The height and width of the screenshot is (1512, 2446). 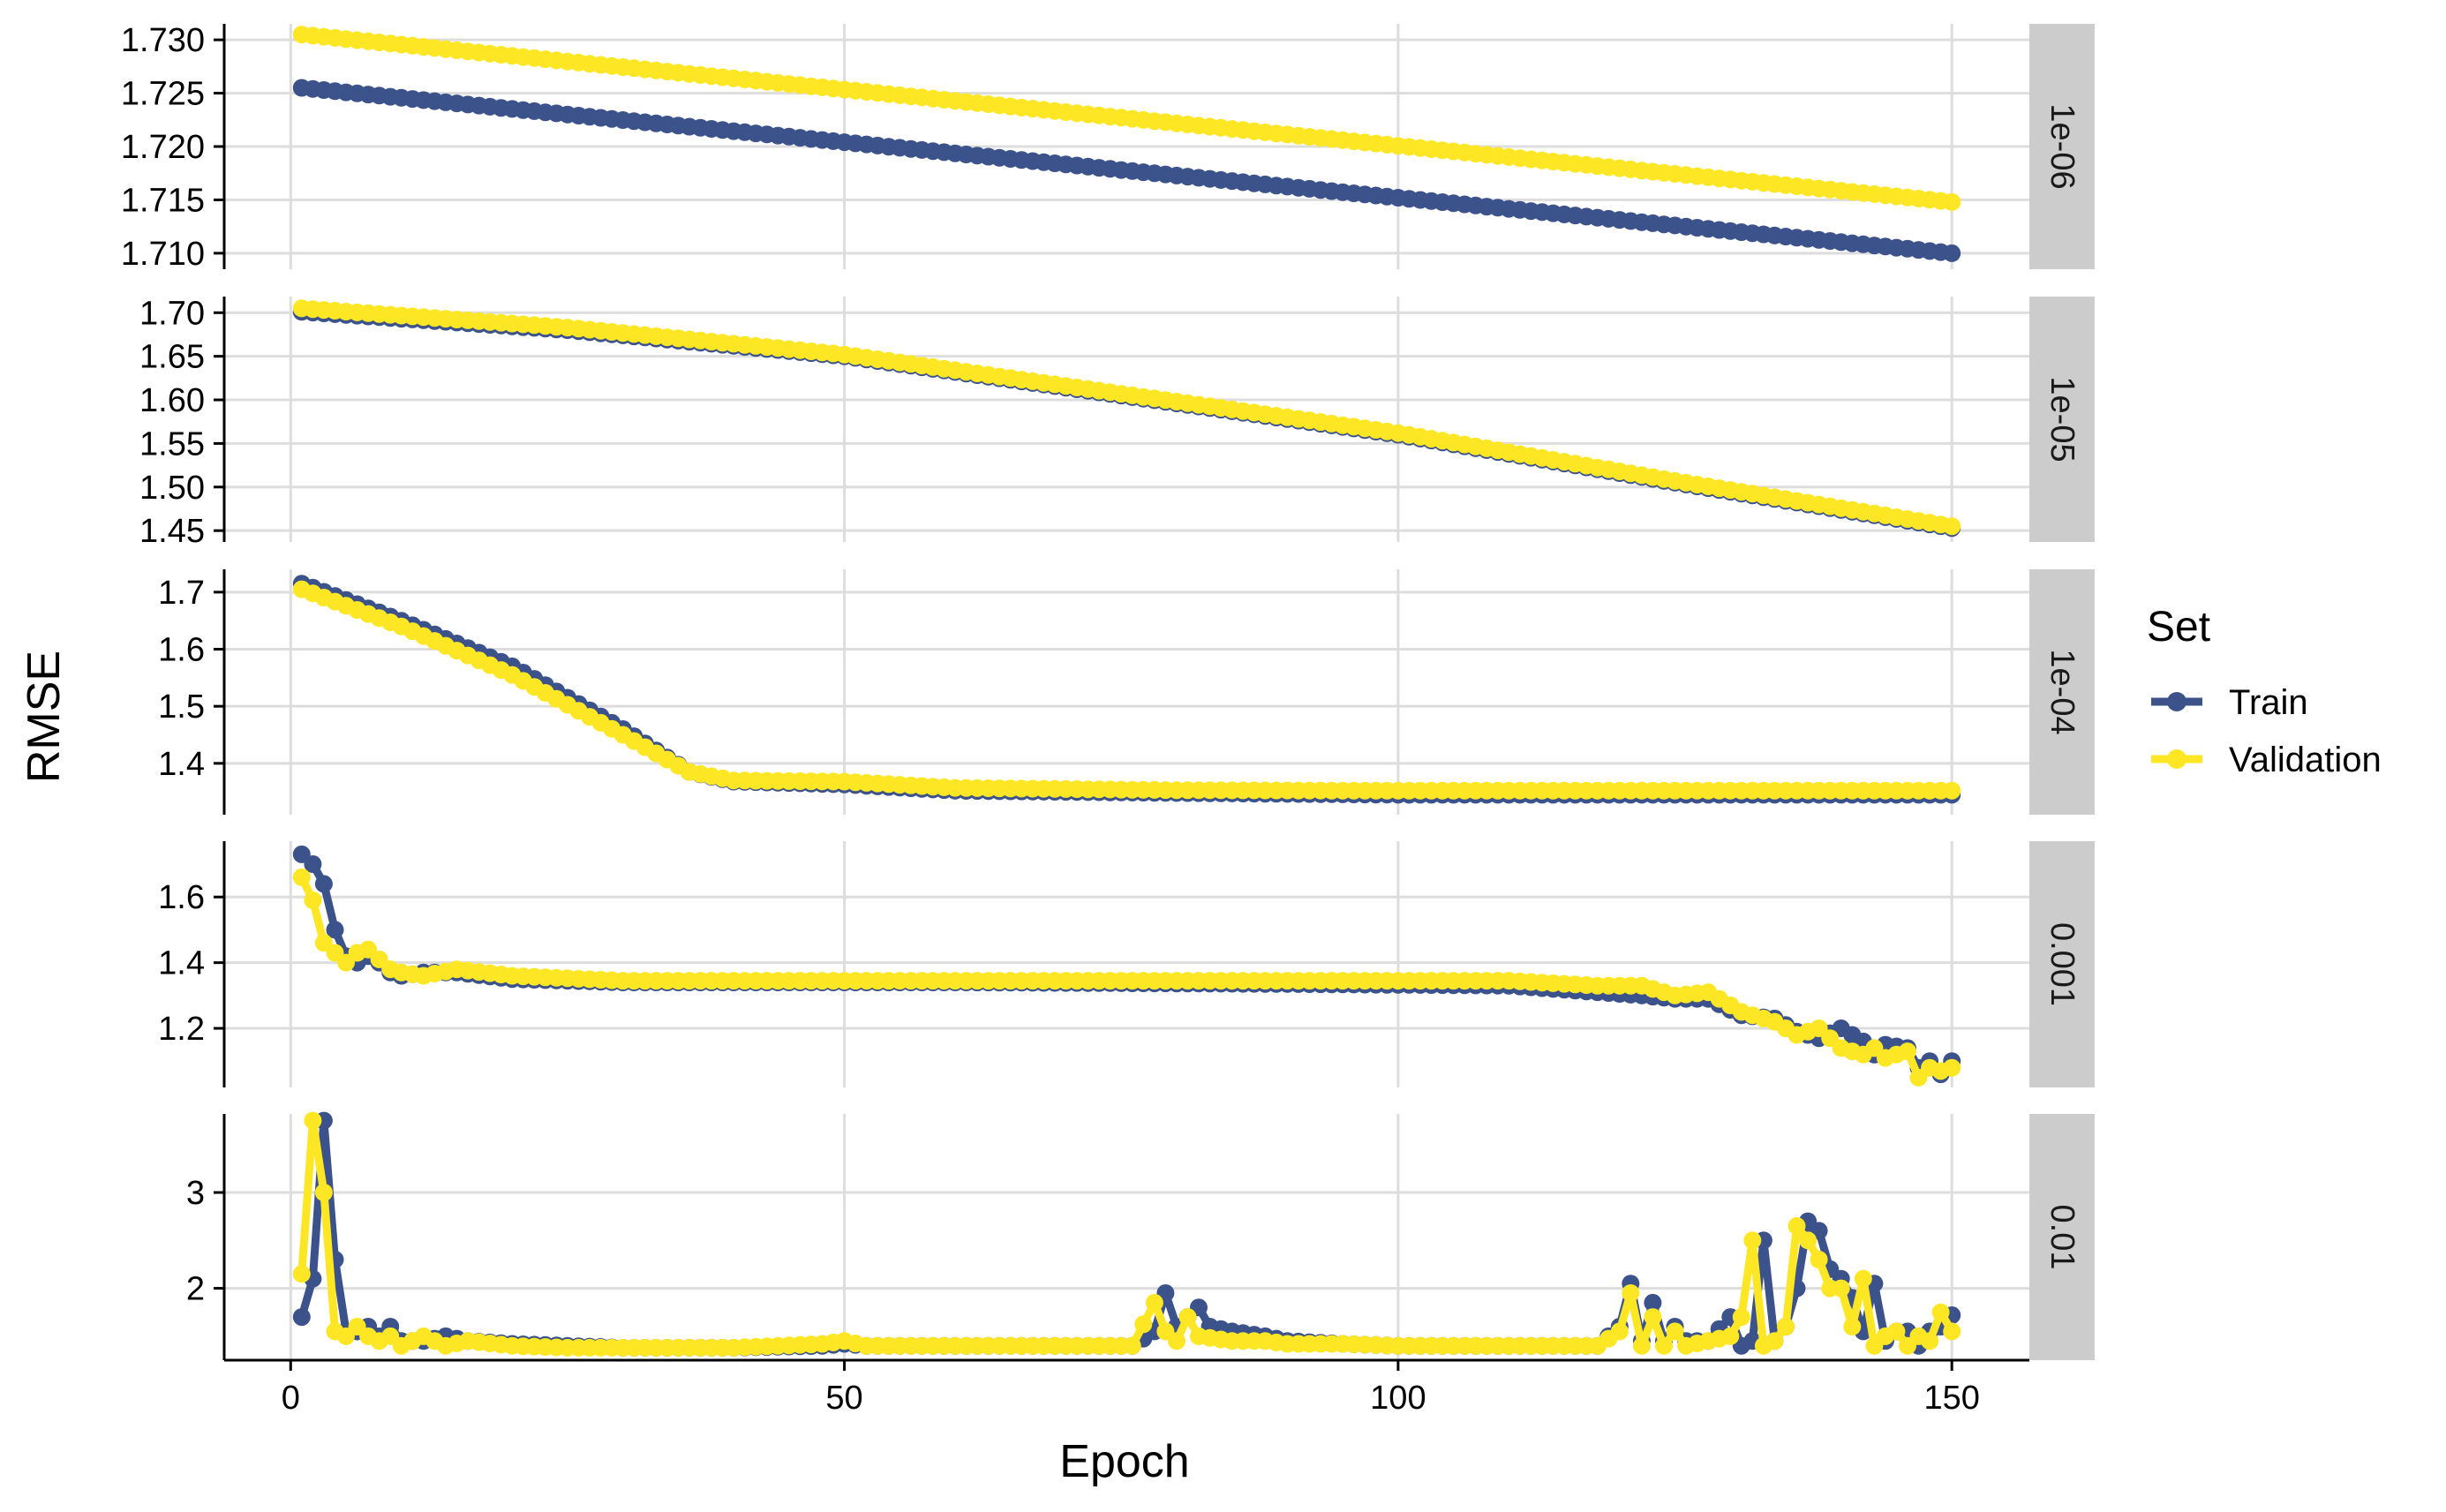 What do you see at coordinates (1124, 1461) in the screenshot?
I see `x-axis-title: Epoch` at bounding box center [1124, 1461].